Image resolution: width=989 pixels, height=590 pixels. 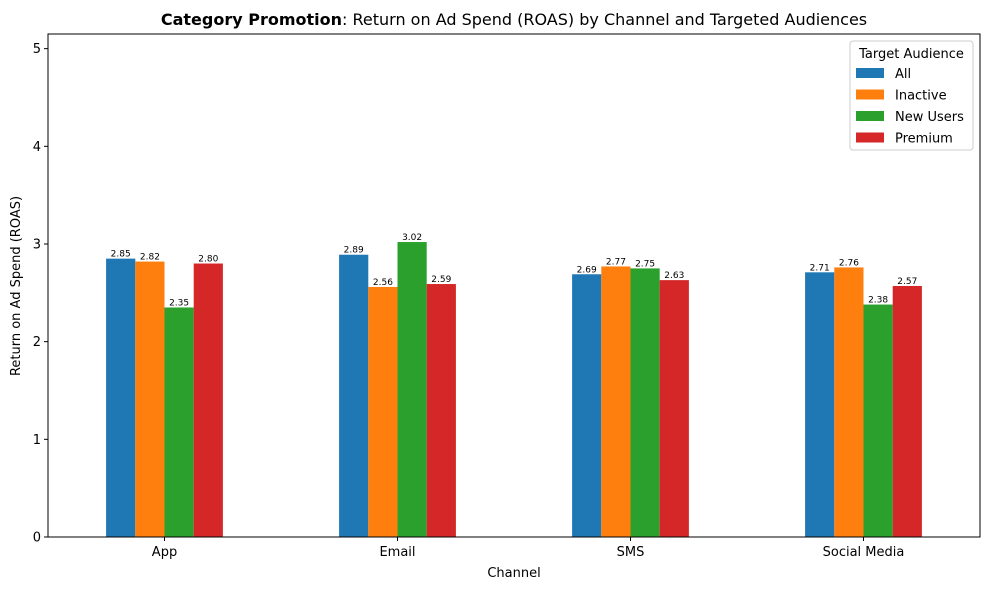 I want to click on bar-value-label: 2.89, so click(x=354, y=251).